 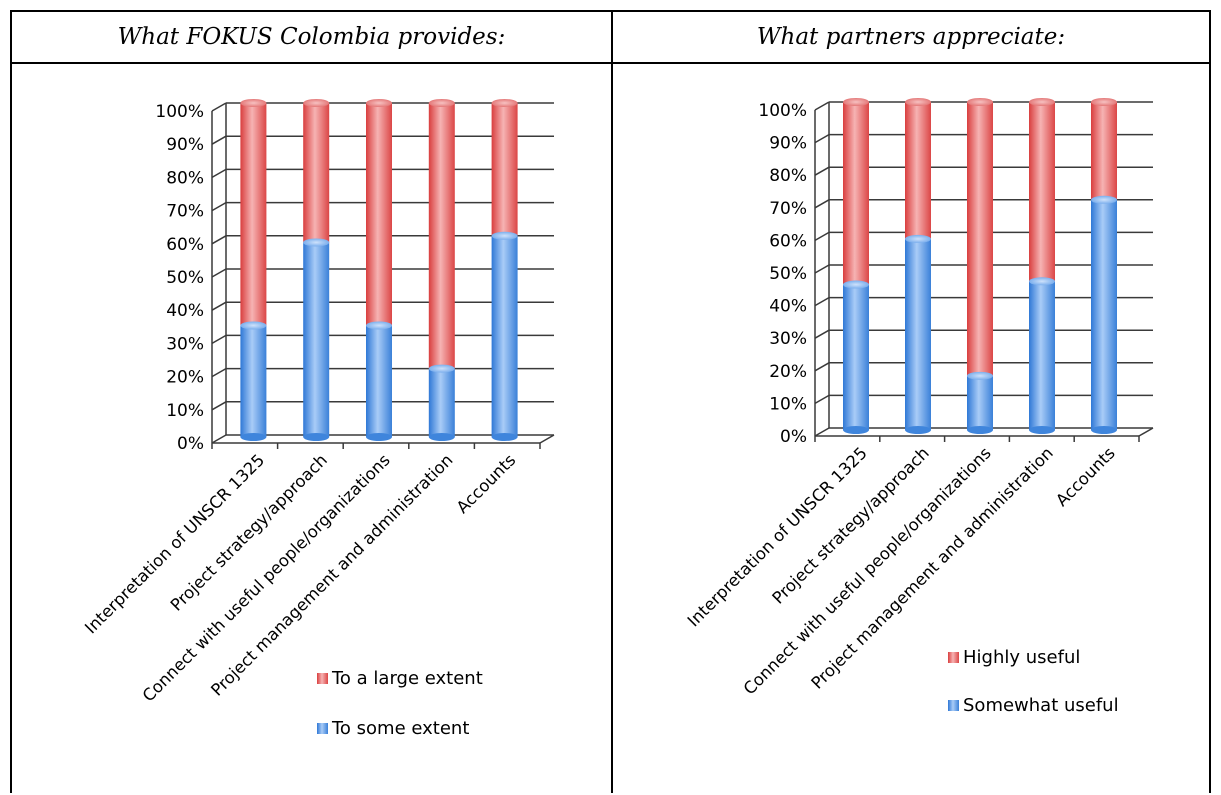 I want to click on y-tick-label: 90%, so click(x=788, y=144).